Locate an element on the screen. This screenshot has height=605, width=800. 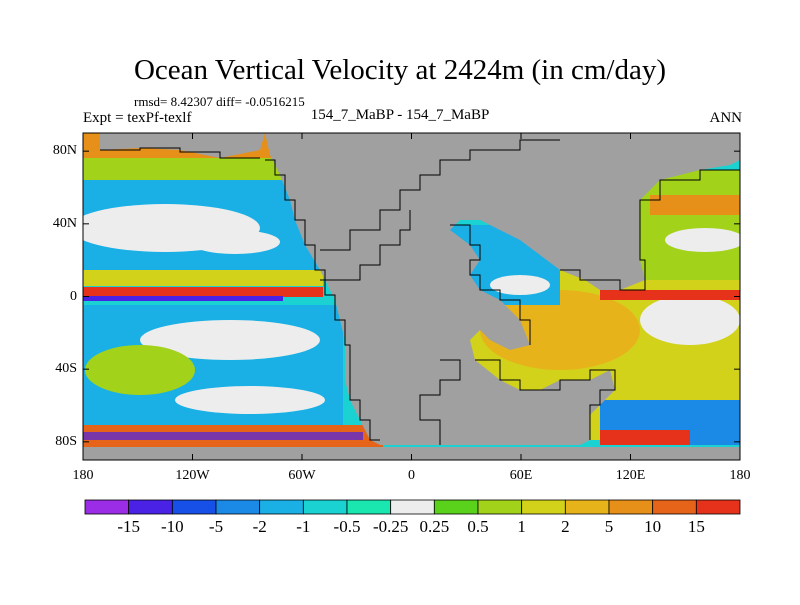
colorbar-label: -5 is located at coordinates (216, 526).